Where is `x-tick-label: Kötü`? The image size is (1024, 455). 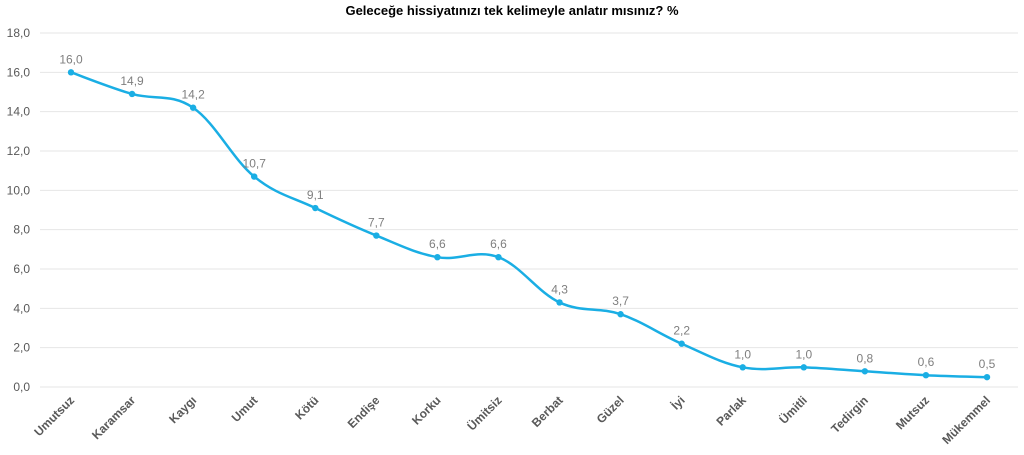 x-tick-label: Kötü is located at coordinates (306, 407).